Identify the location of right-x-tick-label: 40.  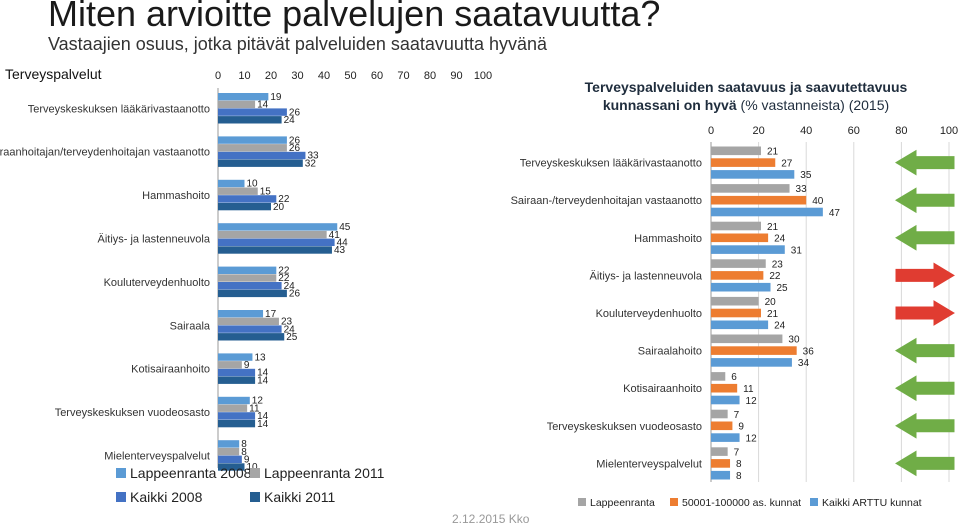
(806, 131).